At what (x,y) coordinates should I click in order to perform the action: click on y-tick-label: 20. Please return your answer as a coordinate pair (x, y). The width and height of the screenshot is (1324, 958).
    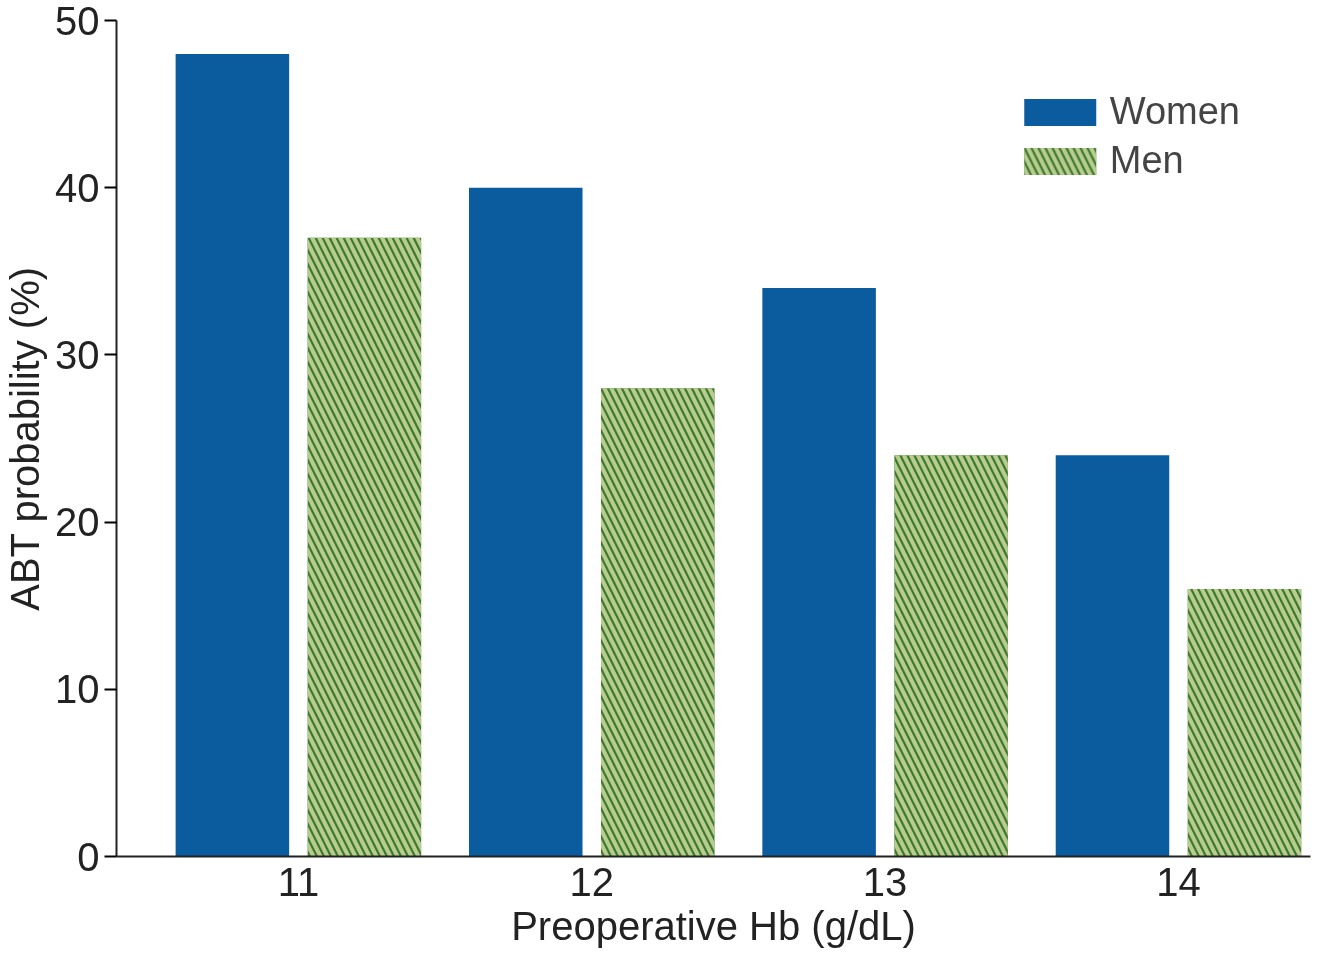
    Looking at the image, I should click on (77, 522).